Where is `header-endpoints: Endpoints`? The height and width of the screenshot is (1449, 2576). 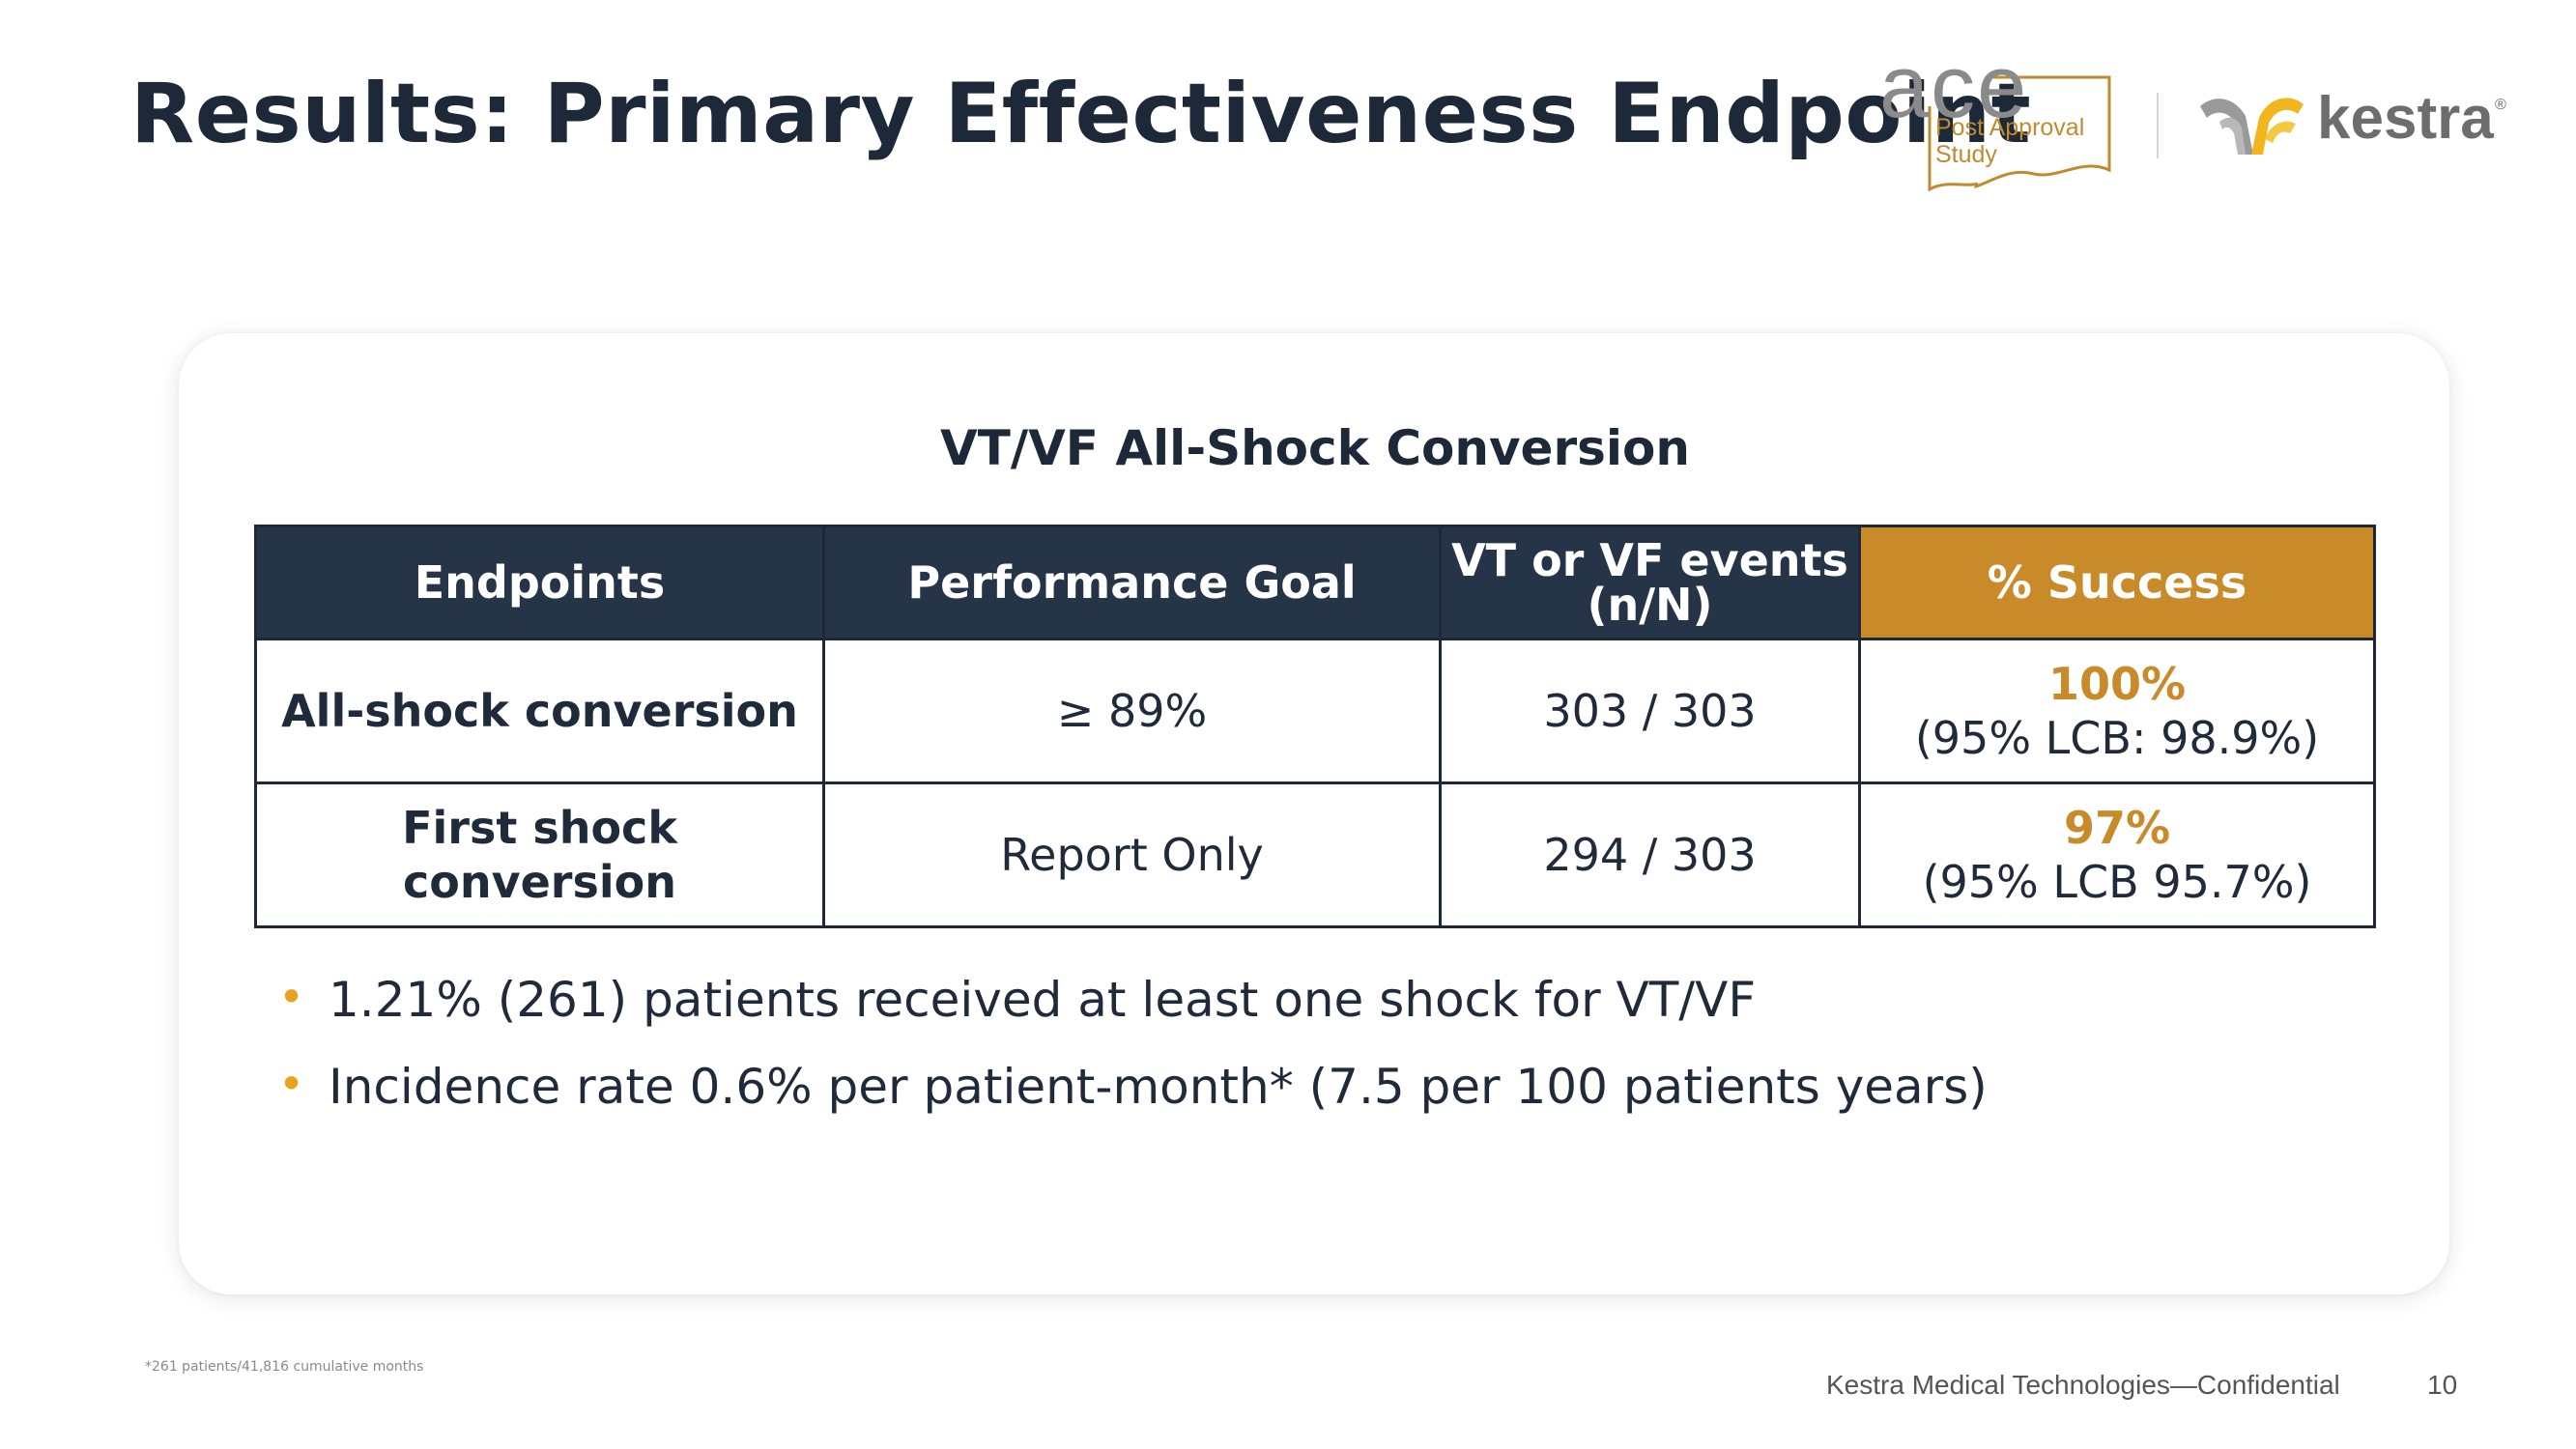
header-endpoints: Endpoints is located at coordinates (540, 582).